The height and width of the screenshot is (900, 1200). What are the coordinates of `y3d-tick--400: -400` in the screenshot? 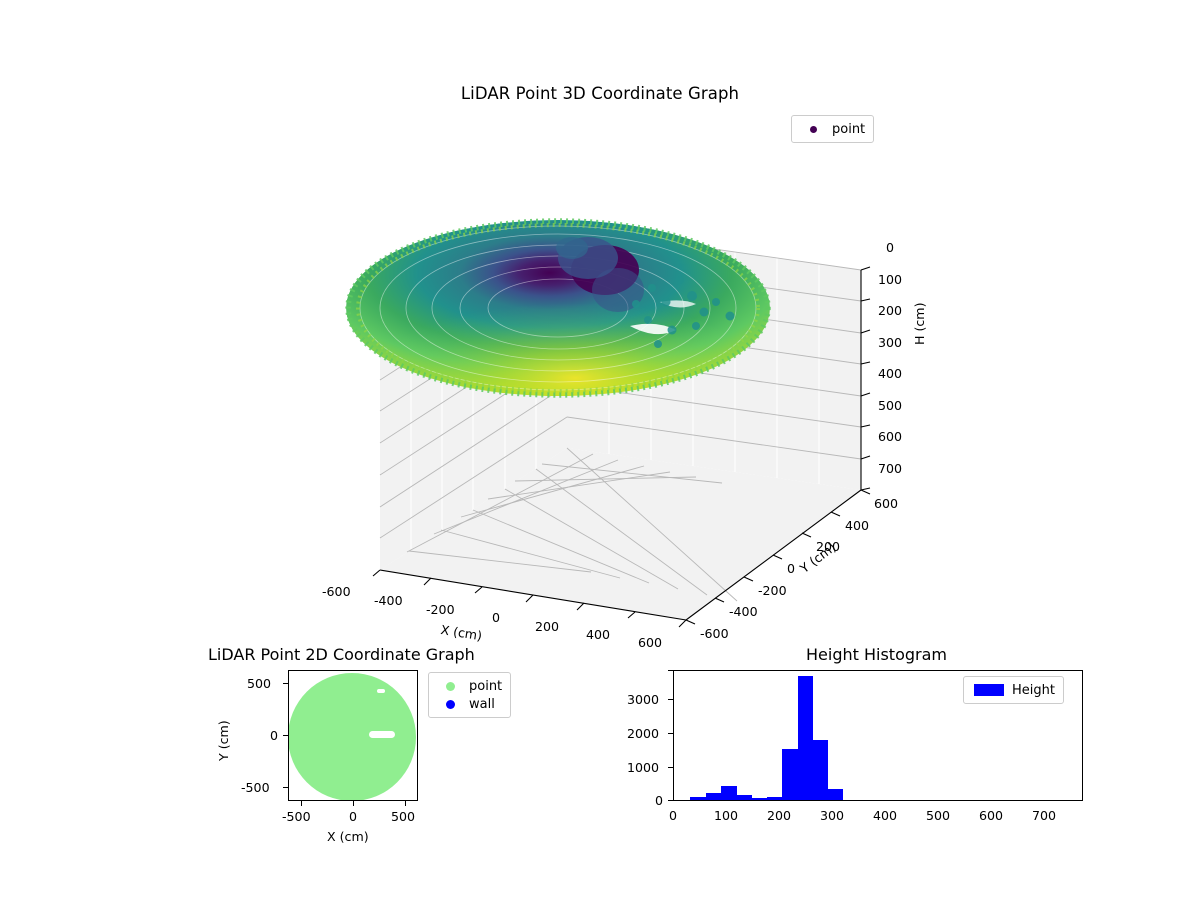 It's located at (743, 611).